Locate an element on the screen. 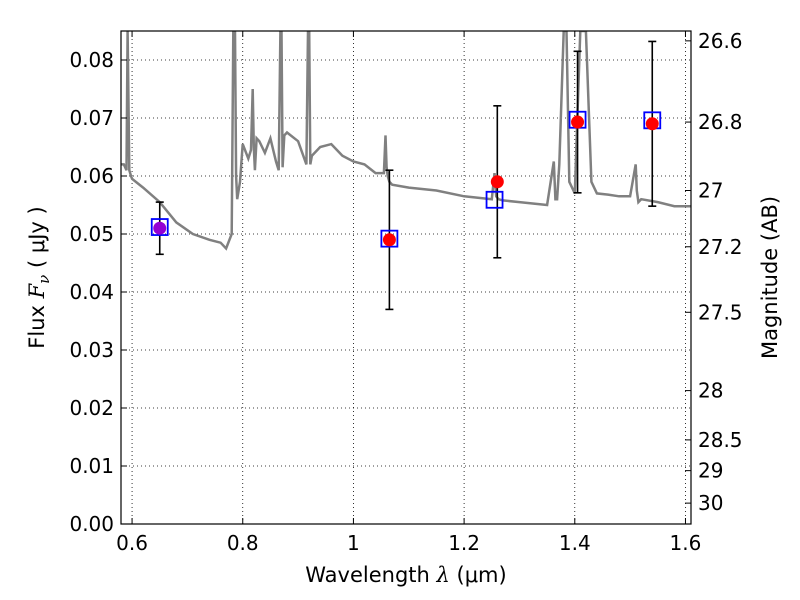 The image size is (800, 600). right-tick-label: 26.6 is located at coordinates (720, 41).